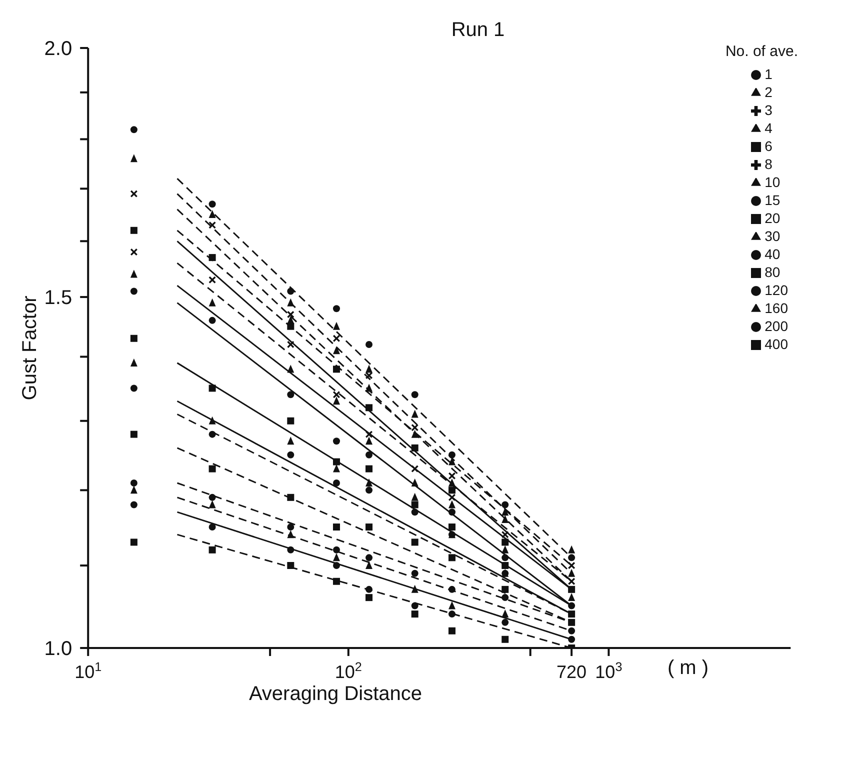  I want to click on x-axis-title: Averaging Distance, so click(335, 694).